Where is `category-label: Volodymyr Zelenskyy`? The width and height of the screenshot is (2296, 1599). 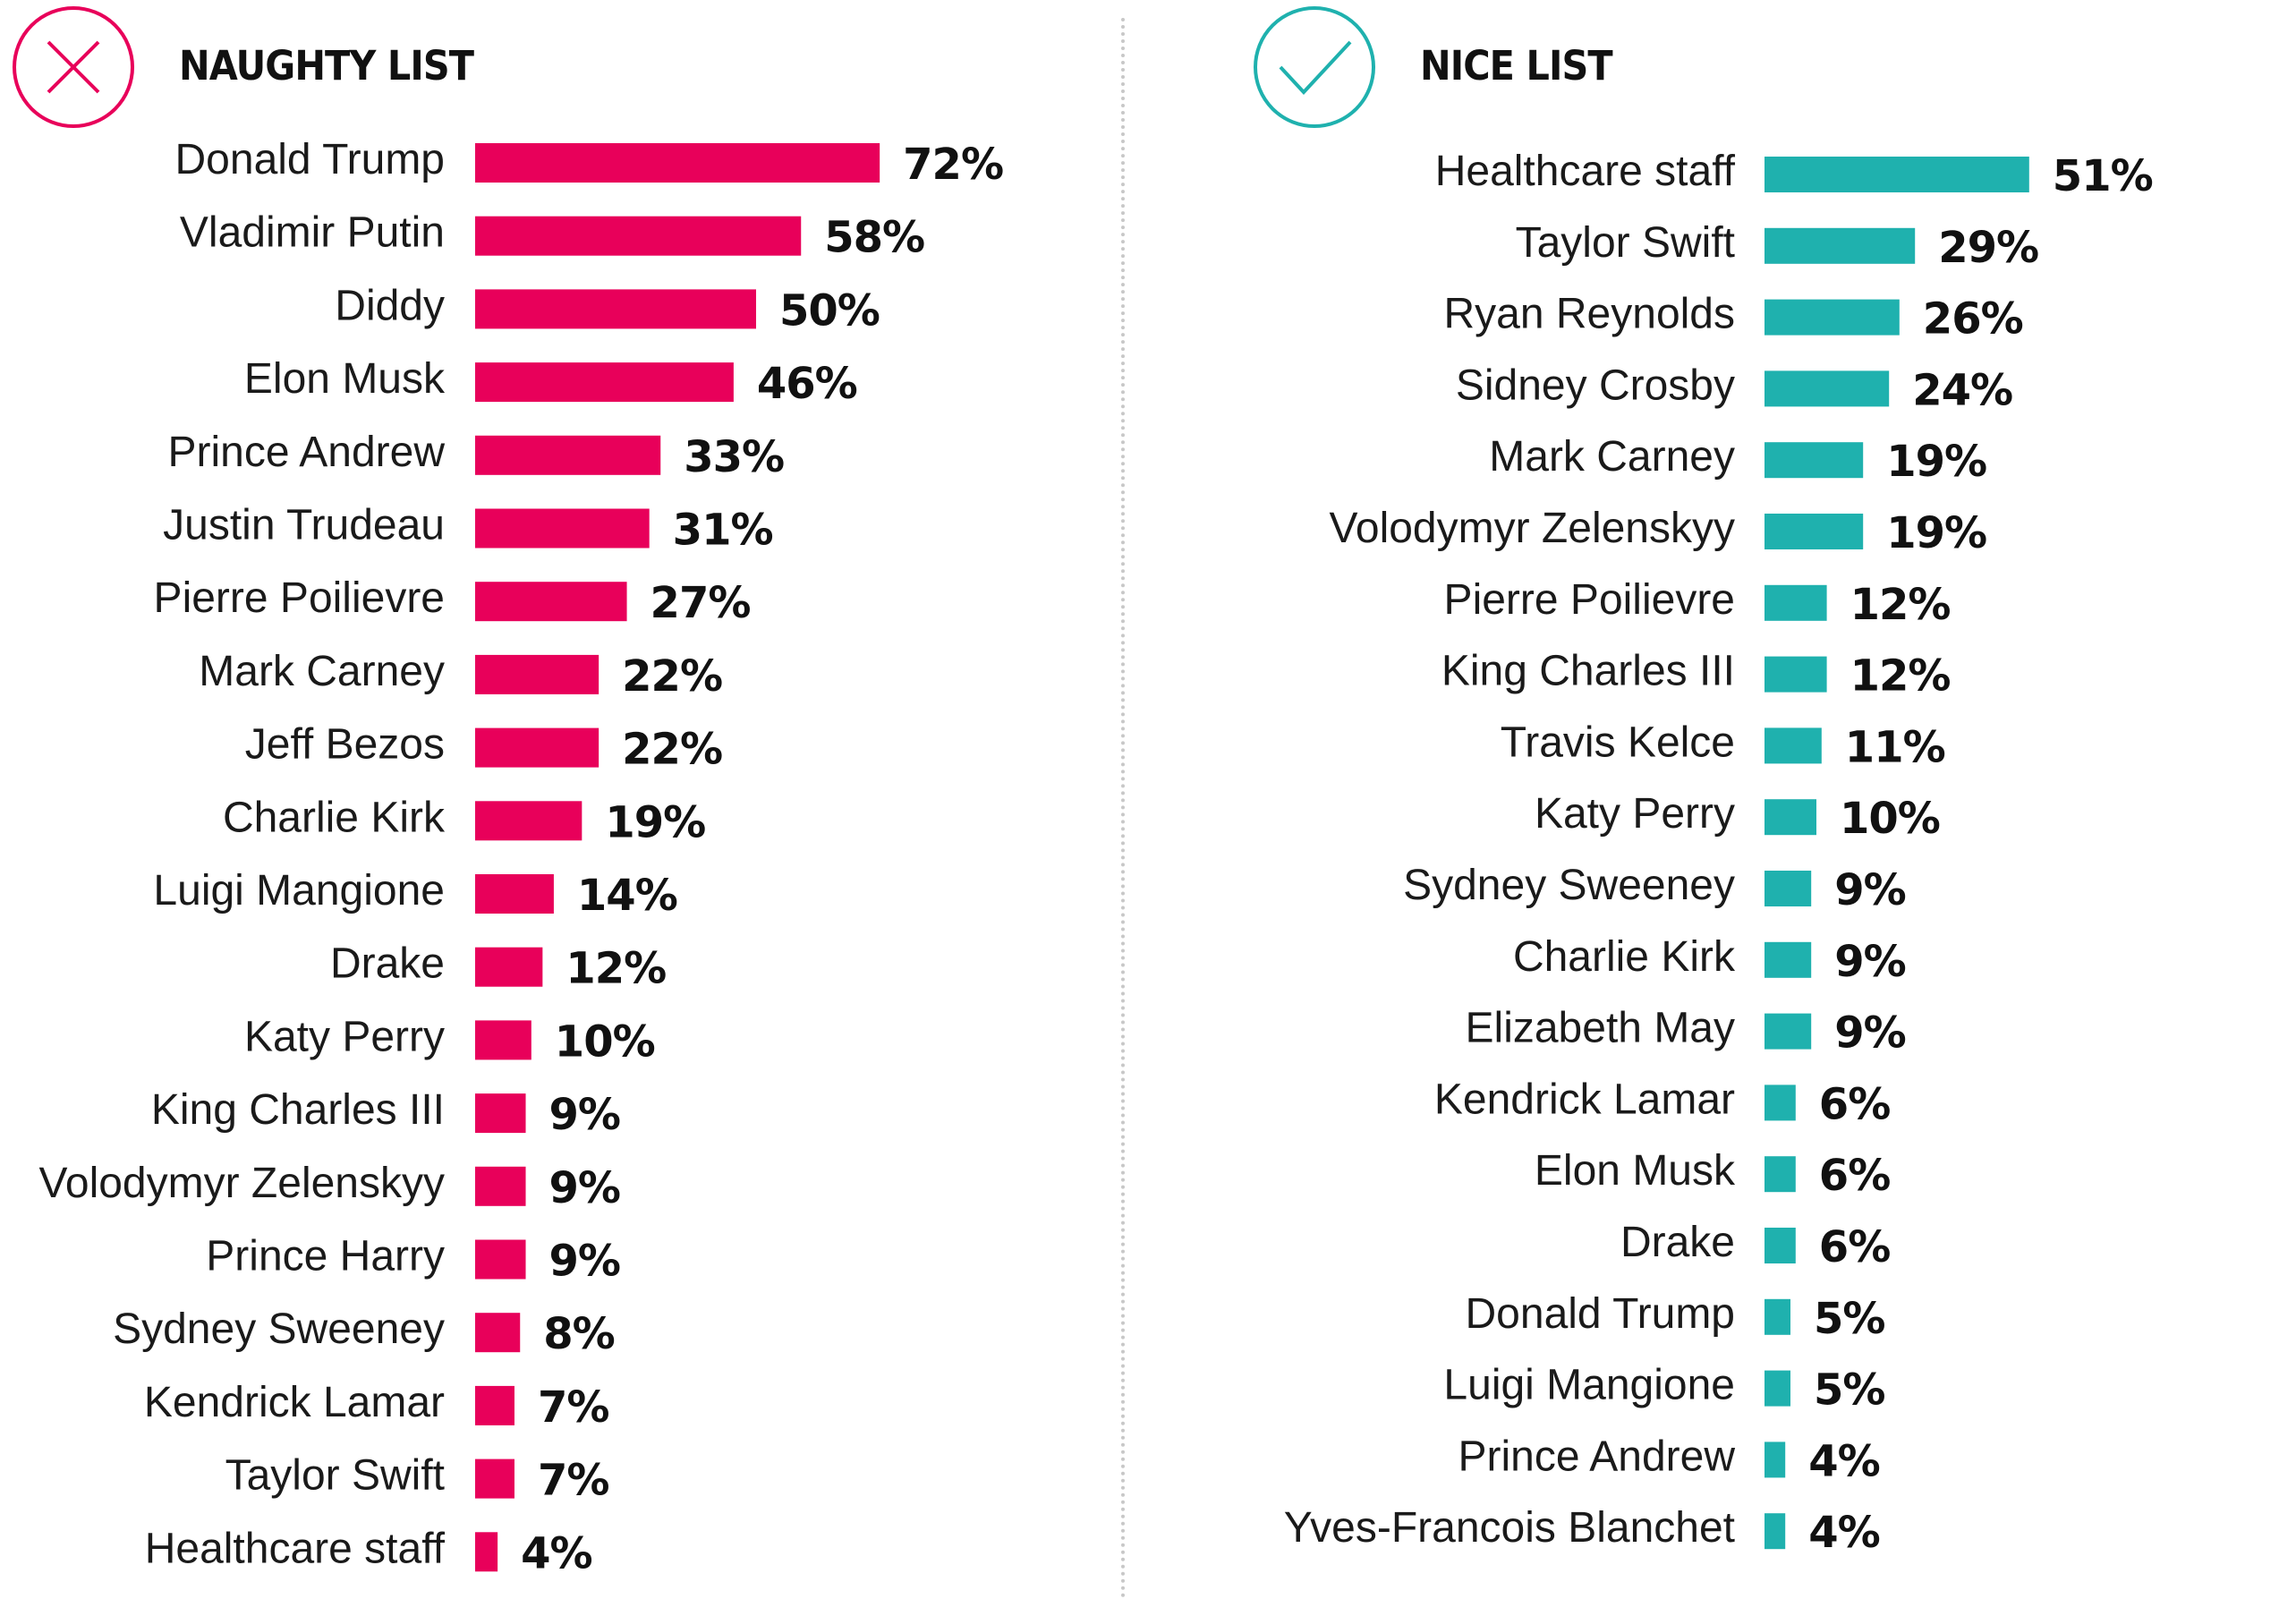 category-label: Volodymyr Zelenskyy is located at coordinates (242, 1183).